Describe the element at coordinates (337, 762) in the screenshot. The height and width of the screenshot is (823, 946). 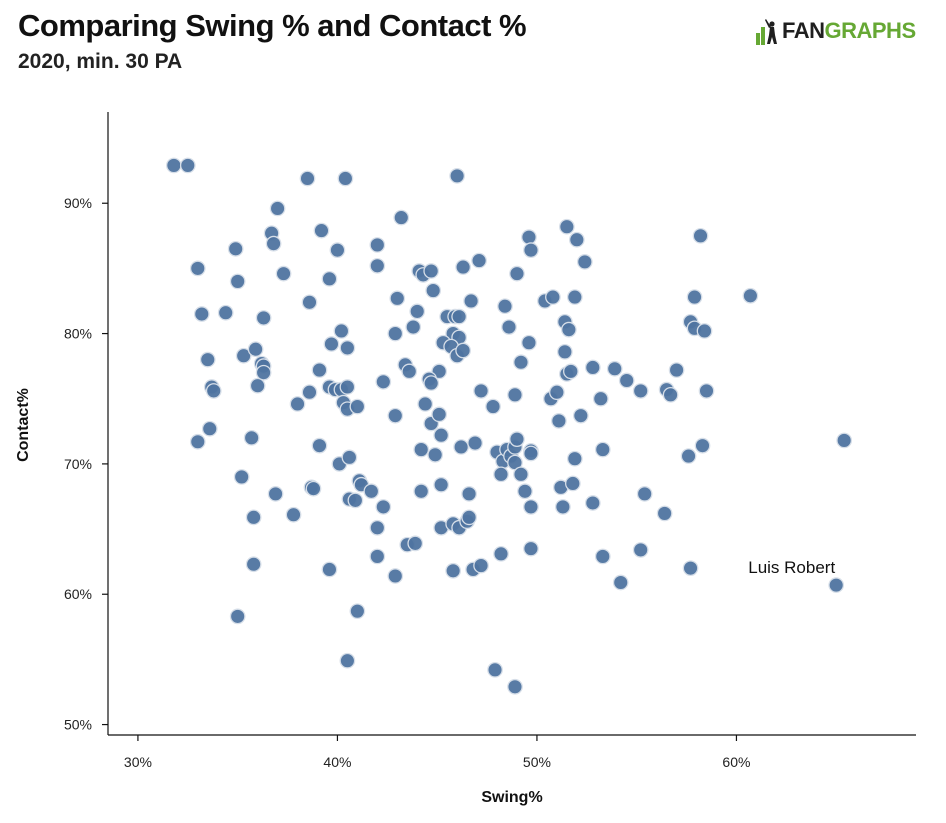
I see `x-tick-label: 40%` at that location.